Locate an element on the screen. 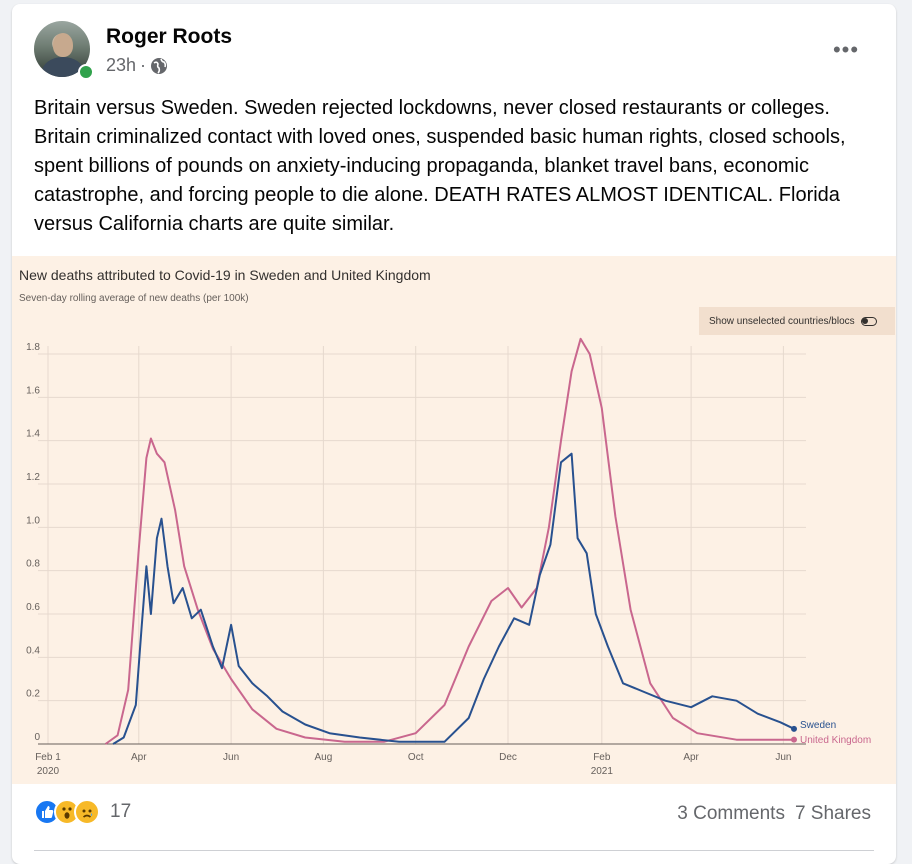 This screenshot has height=864, width=912. x-tick-label: Feb 1 is located at coordinates (48, 757).